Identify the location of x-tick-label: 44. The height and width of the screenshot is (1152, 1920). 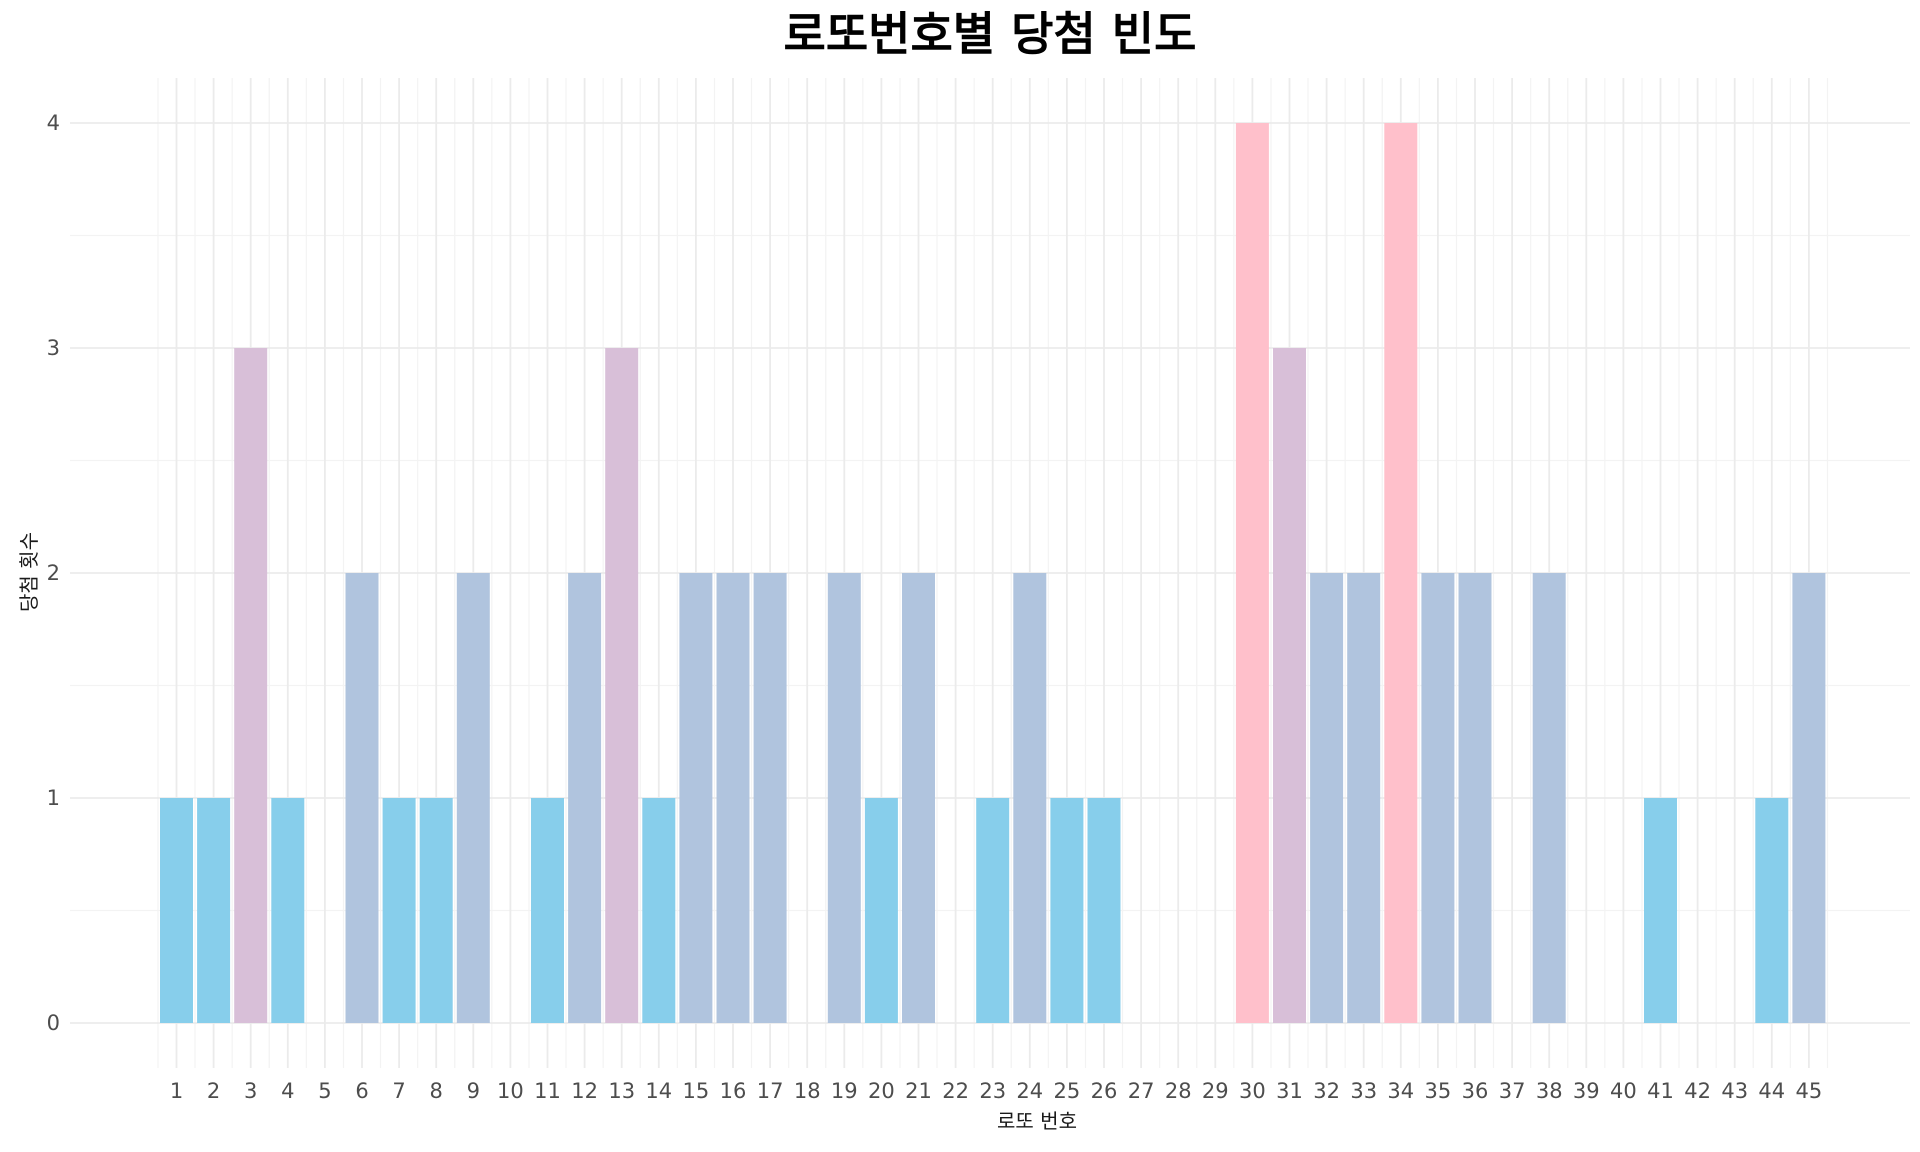
(1771, 1091).